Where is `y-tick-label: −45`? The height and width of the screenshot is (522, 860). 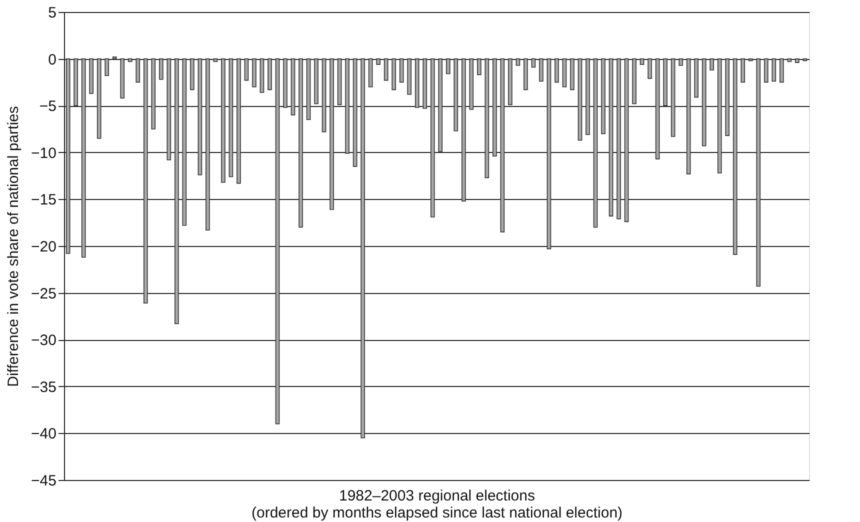
y-tick-label: −45 is located at coordinates (43, 481).